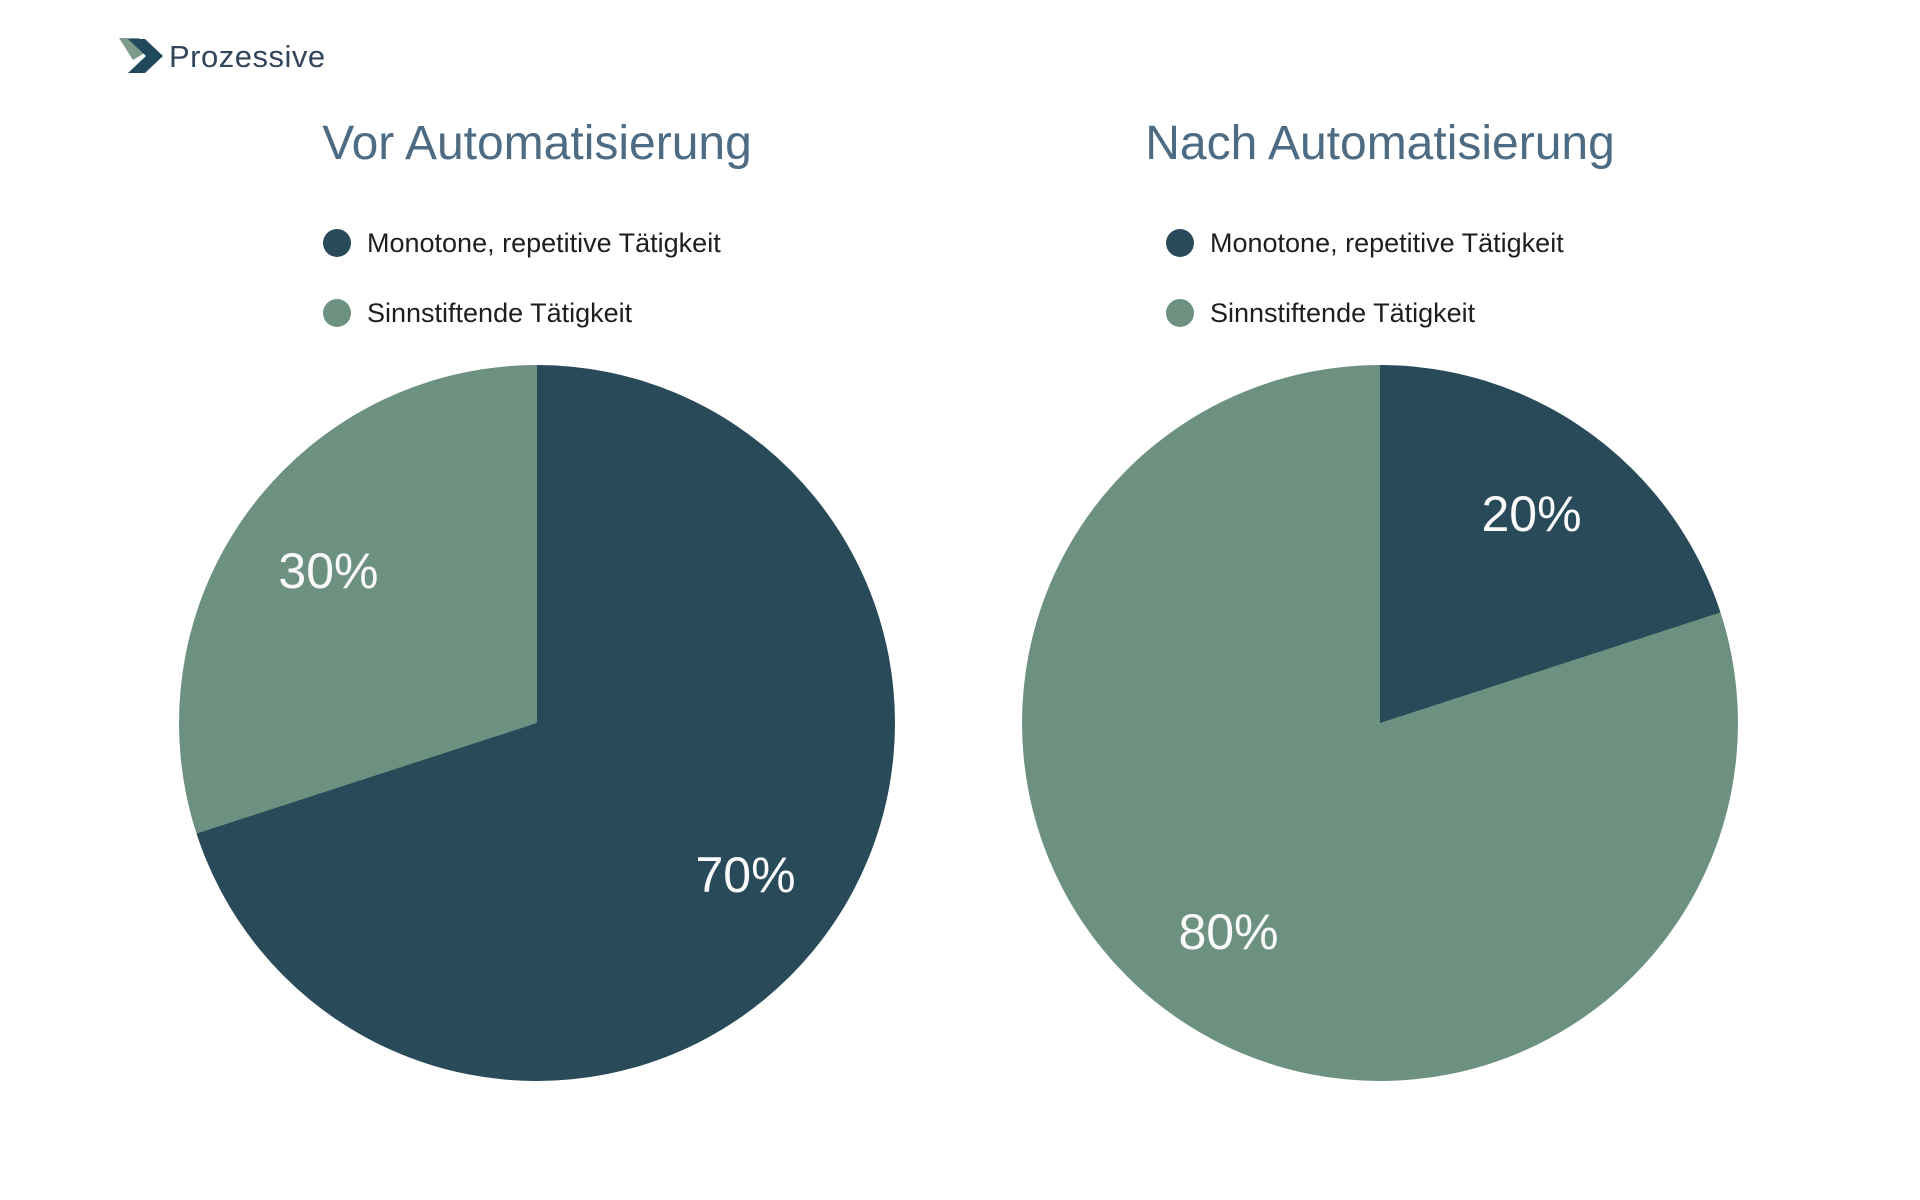 This screenshot has width=1920, height=1200. Describe the element at coordinates (1380, 143) in the screenshot. I see `chart-title: Nach Automatisierung` at that location.